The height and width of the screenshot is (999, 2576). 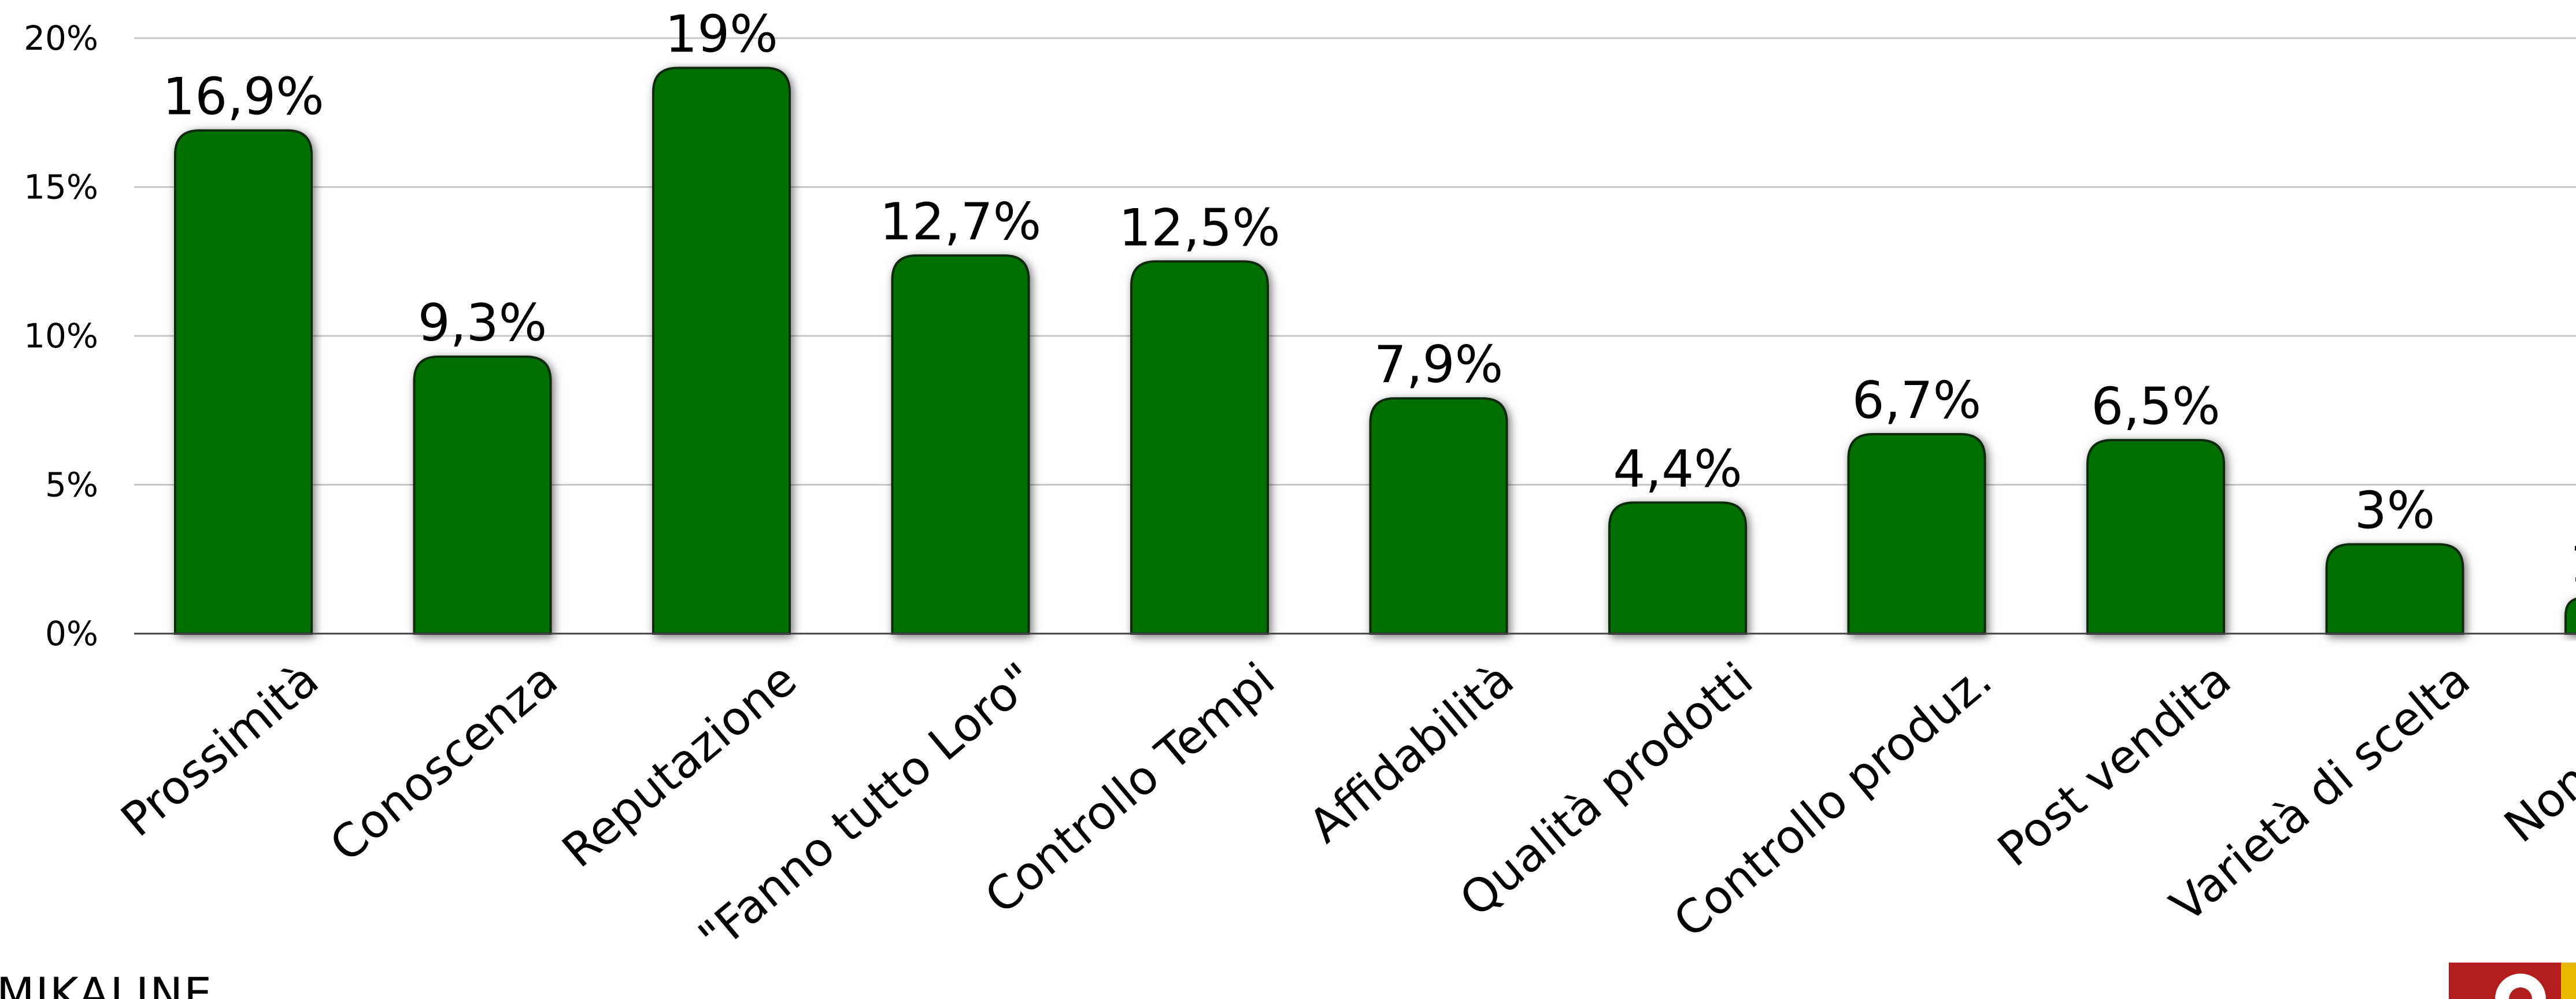 What do you see at coordinates (61, 187) in the screenshot?
I see `y-tick-label: 15%` at bounding box center [61, 187].